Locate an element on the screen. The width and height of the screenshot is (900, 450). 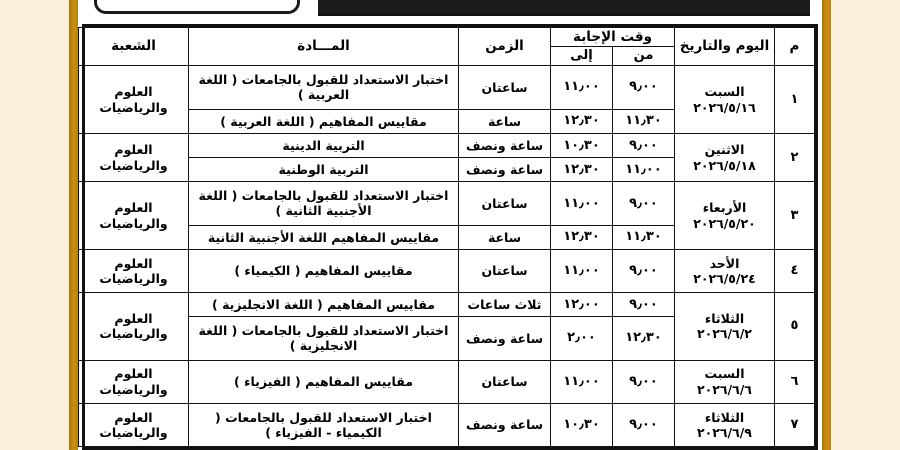
date-value: ٢٠٢٦/٥/٢٤ is located at coordinates (724, 278).